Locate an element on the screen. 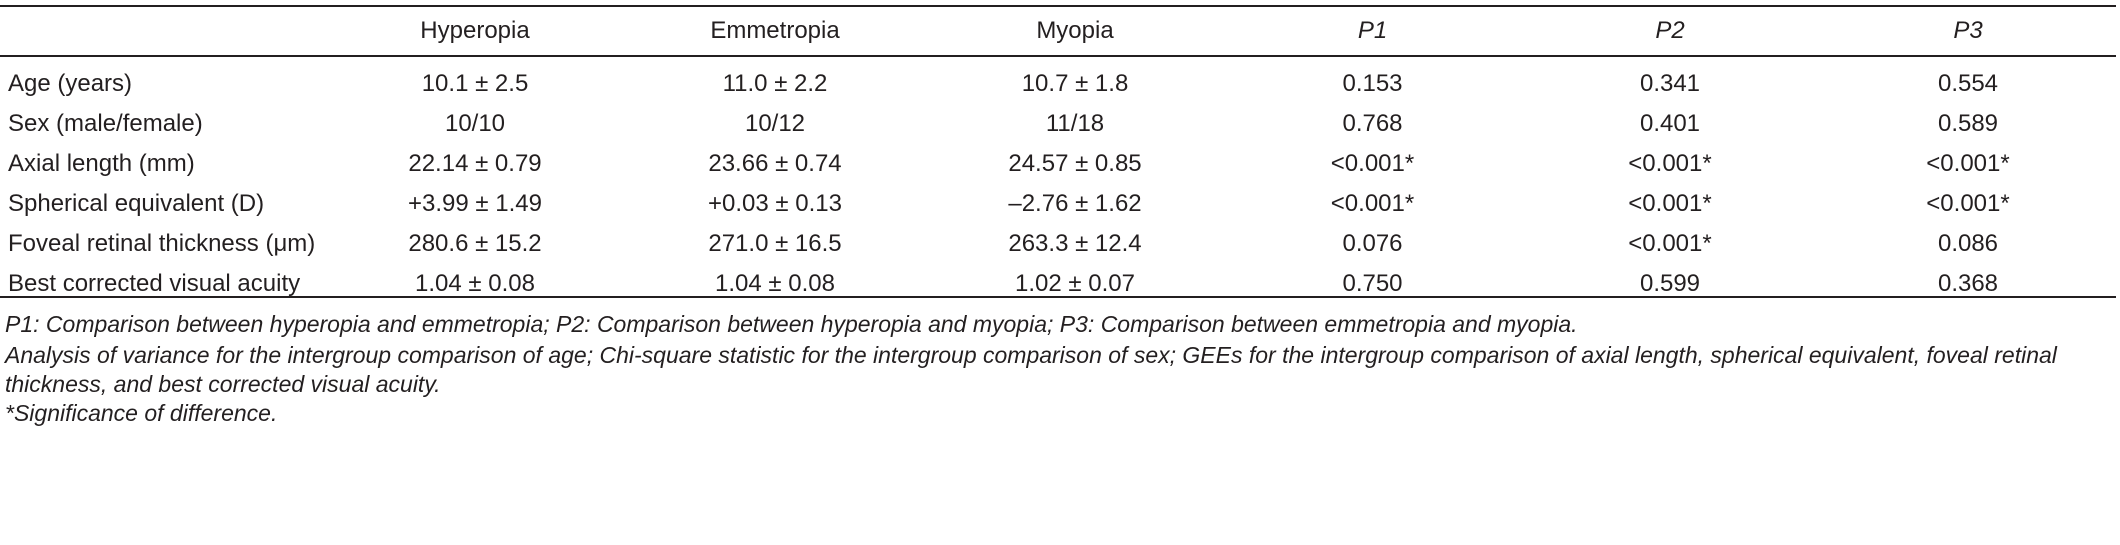 The height and width of the screenshot is (545, 2120). row-label: Sex (male/female) is located at coordinates (162, 124).